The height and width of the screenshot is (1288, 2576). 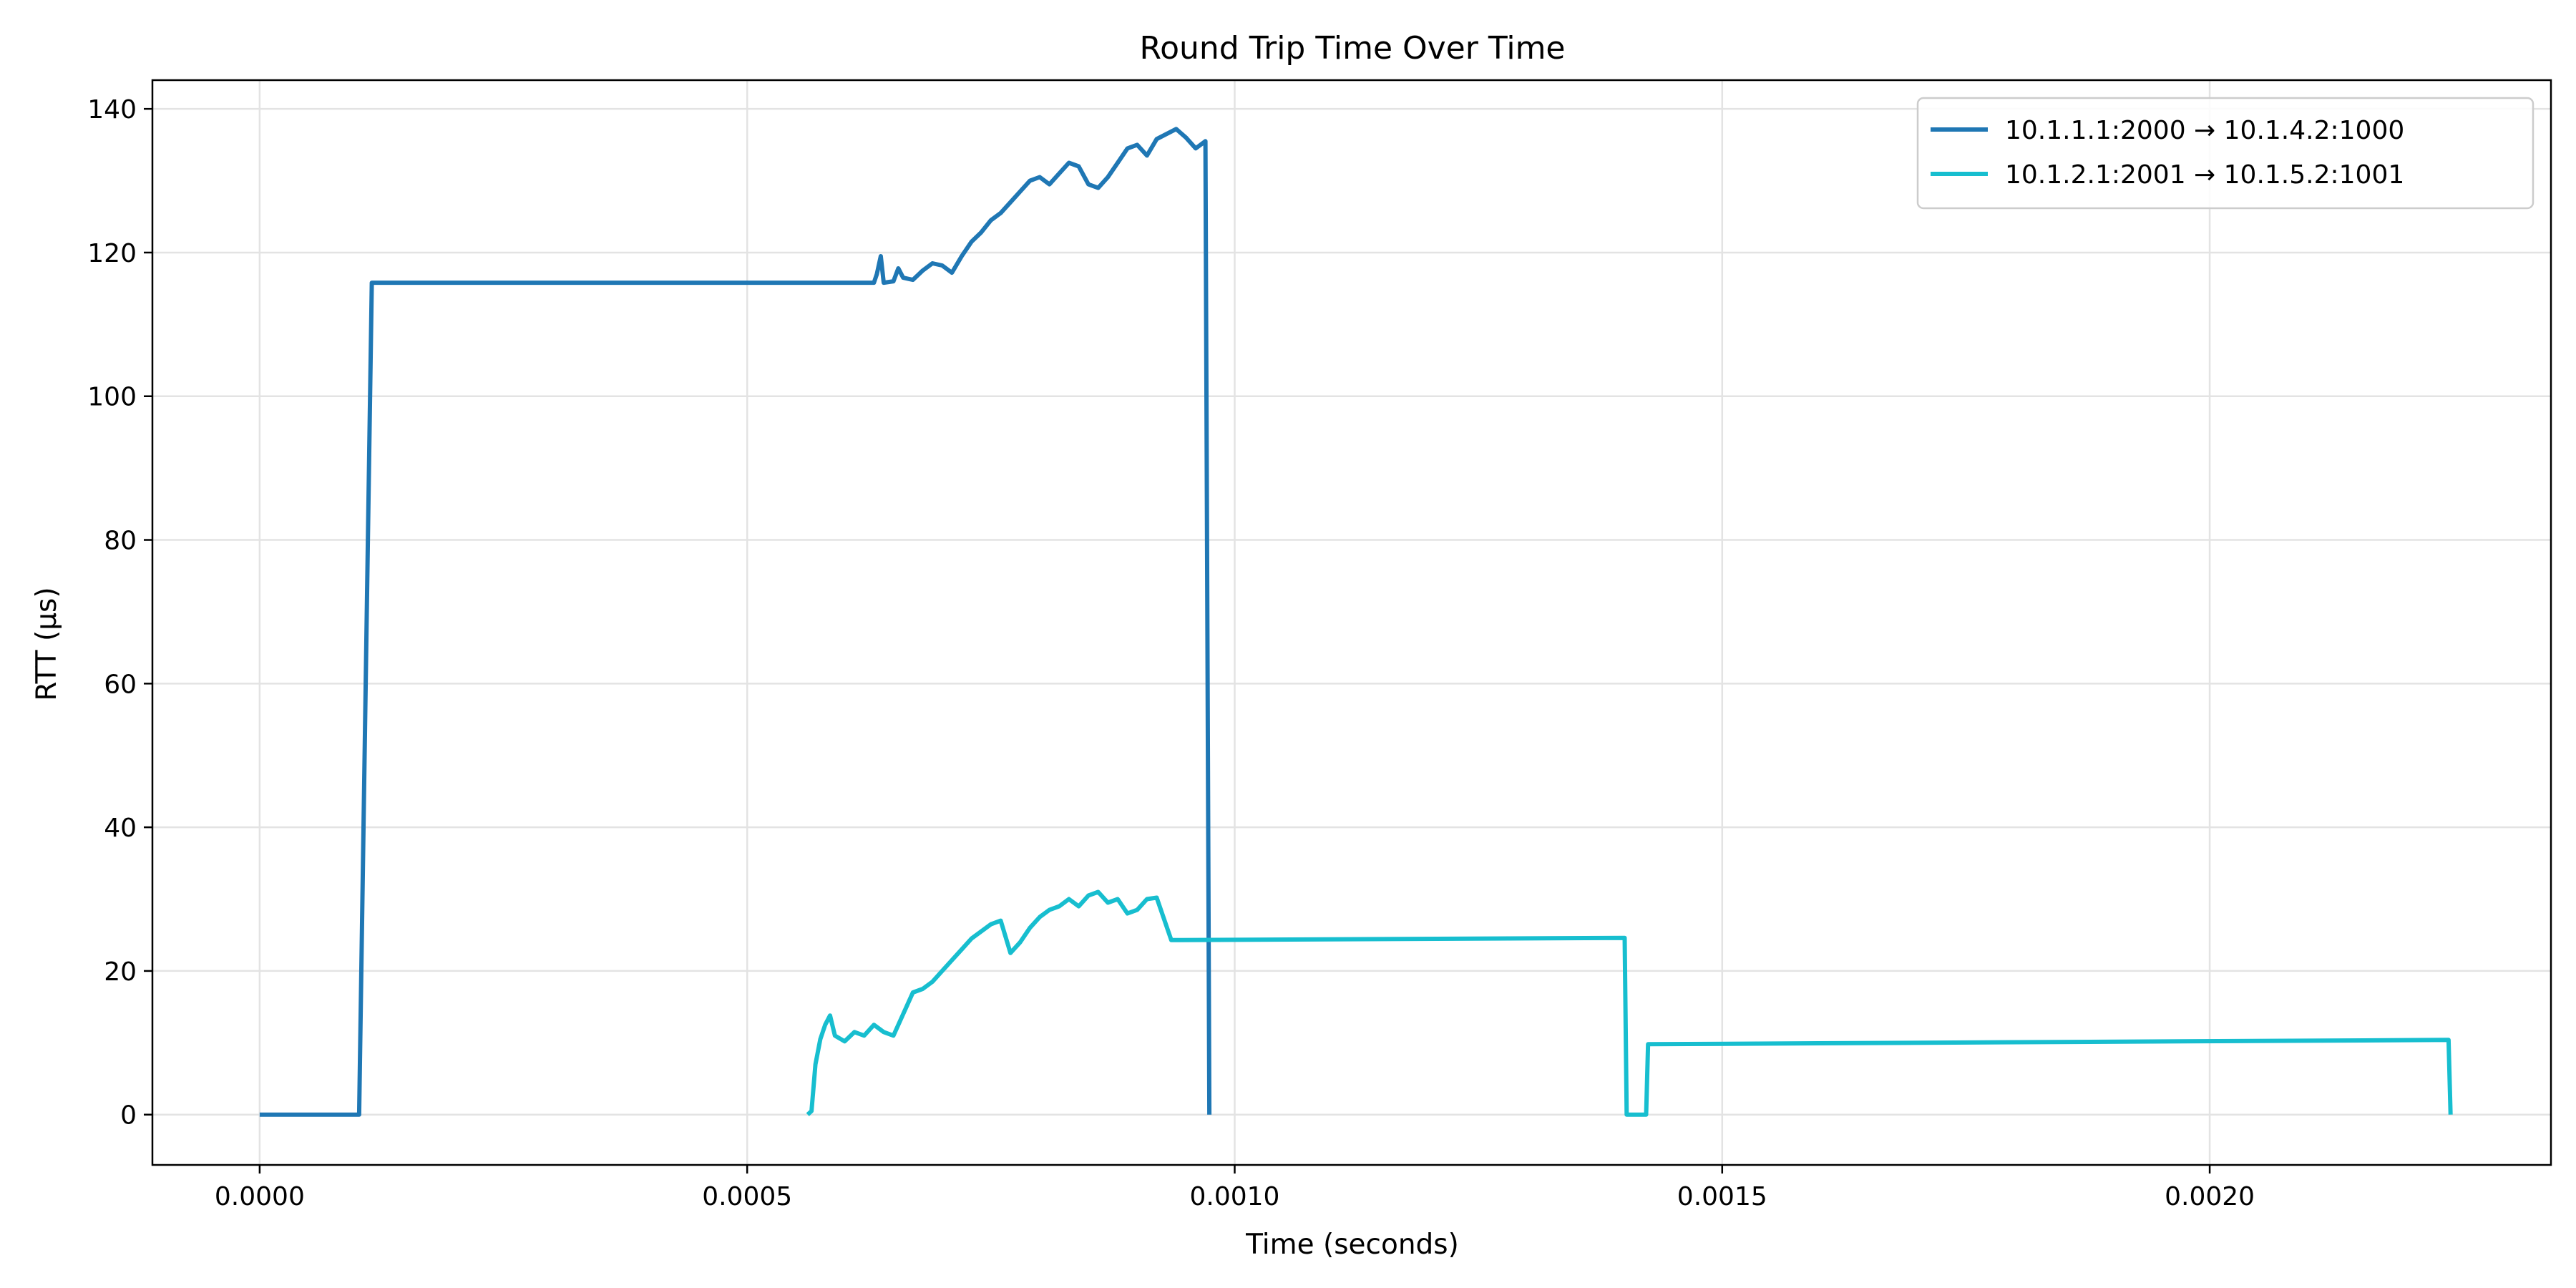 I want to click on y-axis-ticks: 0 20 40 60 80 100 120 140, so click(x=119, y=613).